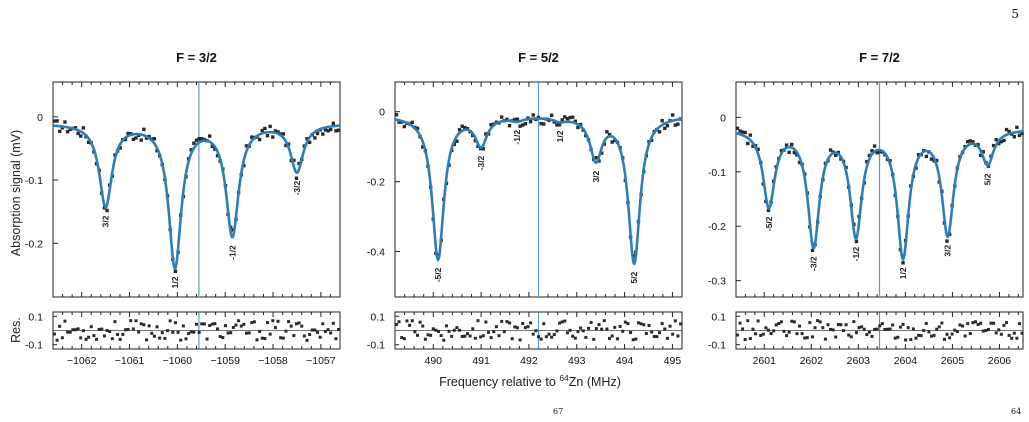 Image resolution: width=1029 pixels, height=422 pixels. I want to click on peak-label: -1/2, so click(856, 253).